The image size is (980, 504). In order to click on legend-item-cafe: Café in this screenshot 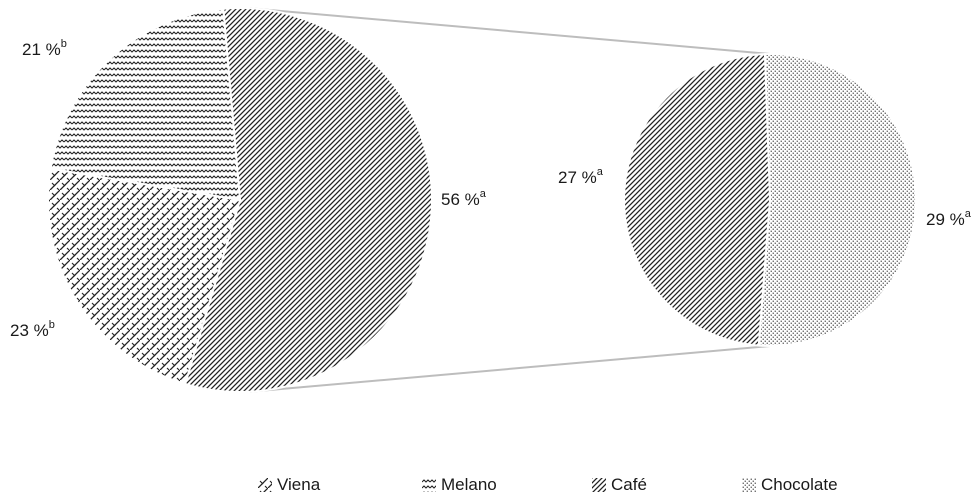, I will do `click(619, 485)`.